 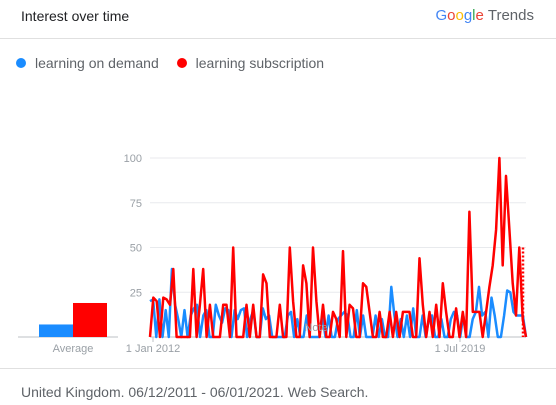 What do you see at coordinates (460, 349) in the screenshot?
I see `x-tick-label: 1 Jul 2019` at bounding box center [460, 349].